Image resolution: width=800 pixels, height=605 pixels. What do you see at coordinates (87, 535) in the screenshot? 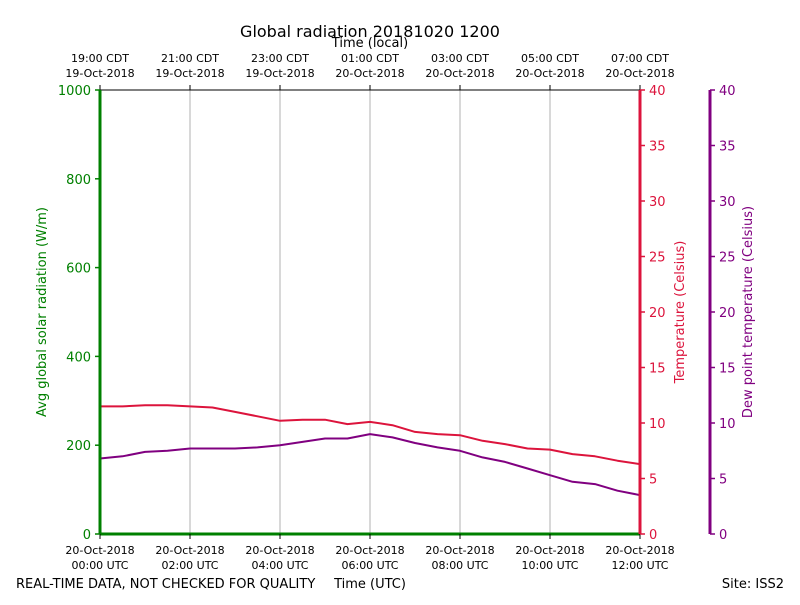
I see `left-axis-tick-label: 0` at bounding box center [87, 535].